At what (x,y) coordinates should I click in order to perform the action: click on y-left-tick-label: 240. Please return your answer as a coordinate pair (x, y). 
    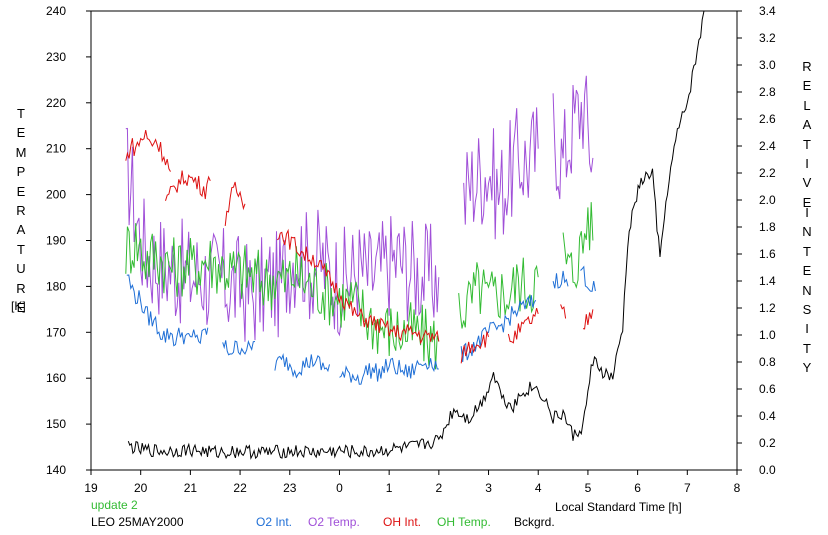
    Looking at the image, I should click on (56, 11).